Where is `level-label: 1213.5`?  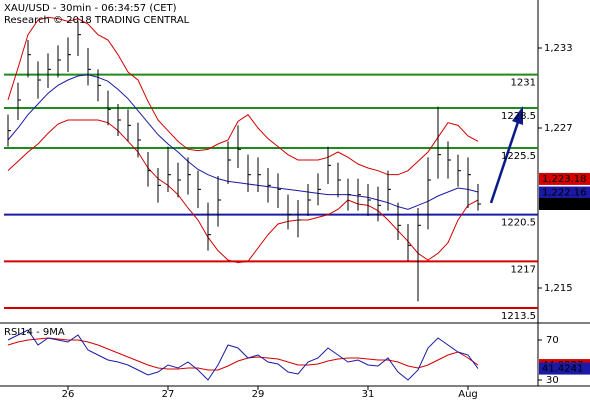
level-label: 1213.5 is located at coordinates (518, 316).